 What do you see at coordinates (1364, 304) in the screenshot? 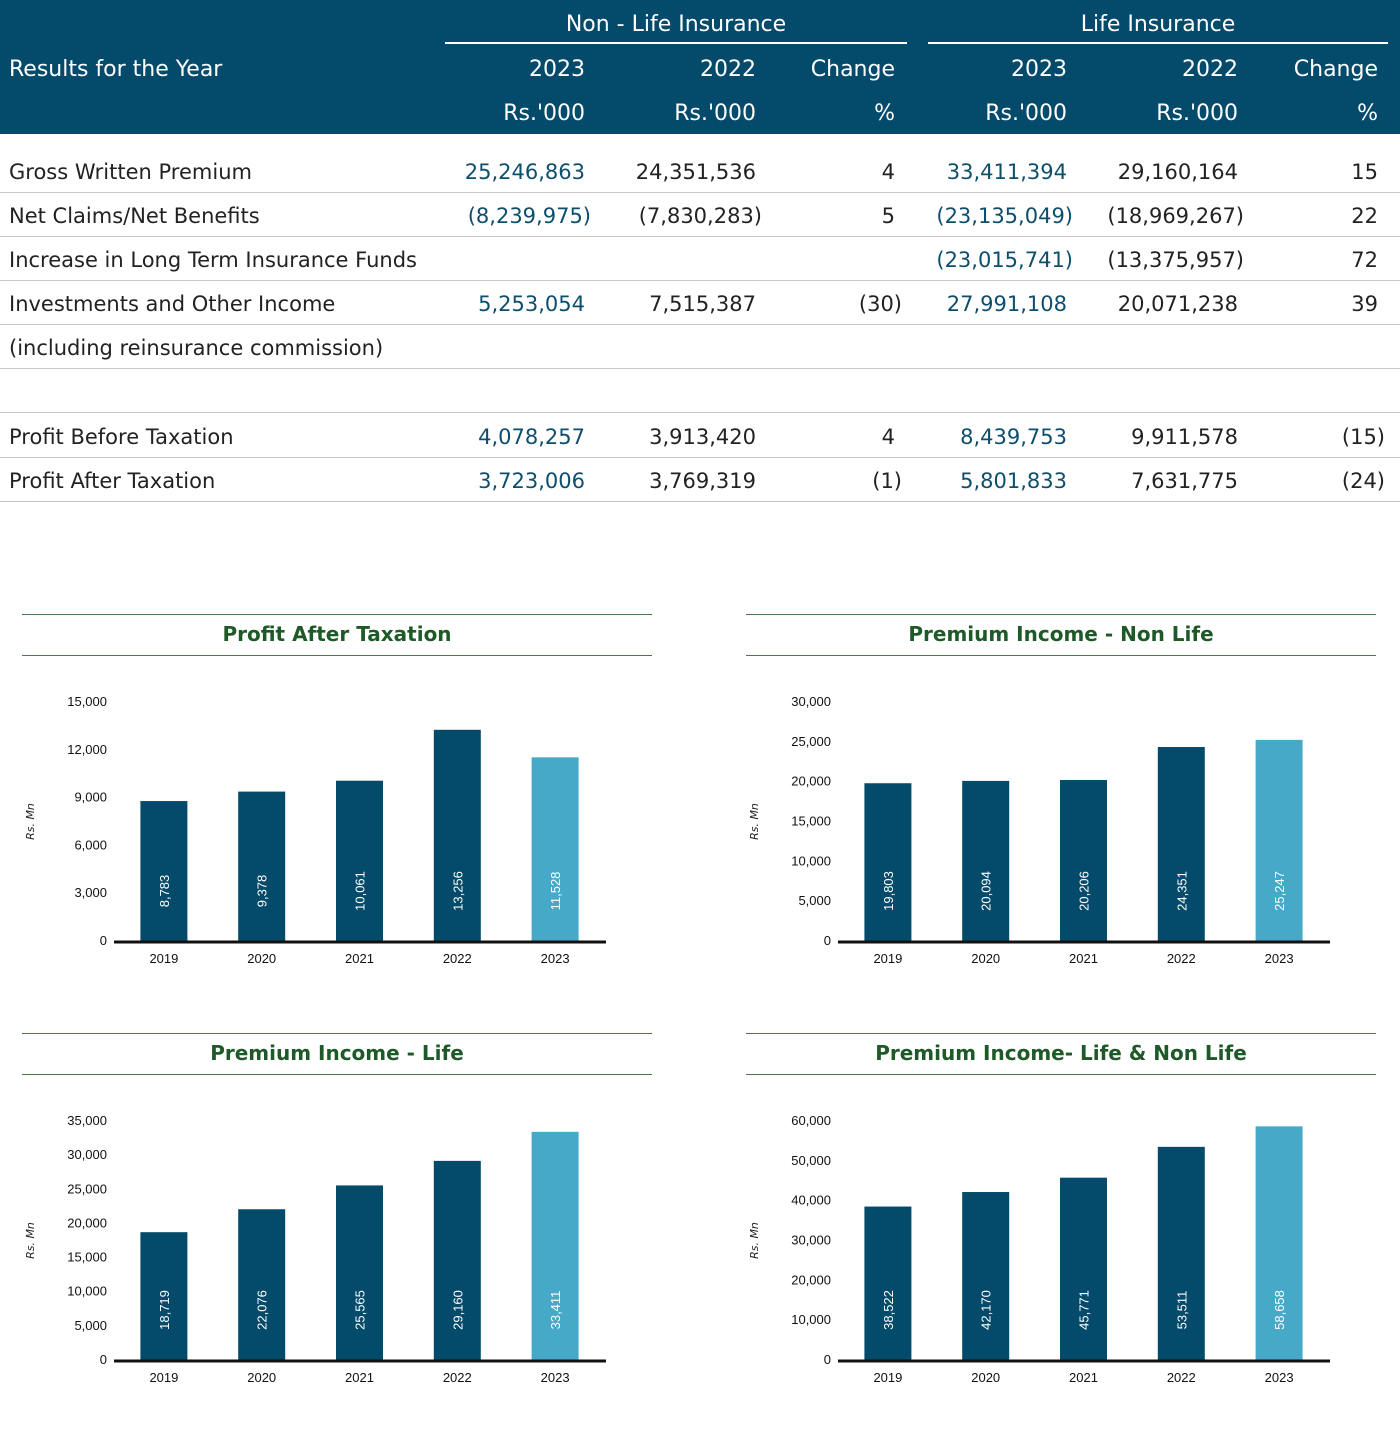
I see `cell-value: 39` at bounding box center [1364, 304].